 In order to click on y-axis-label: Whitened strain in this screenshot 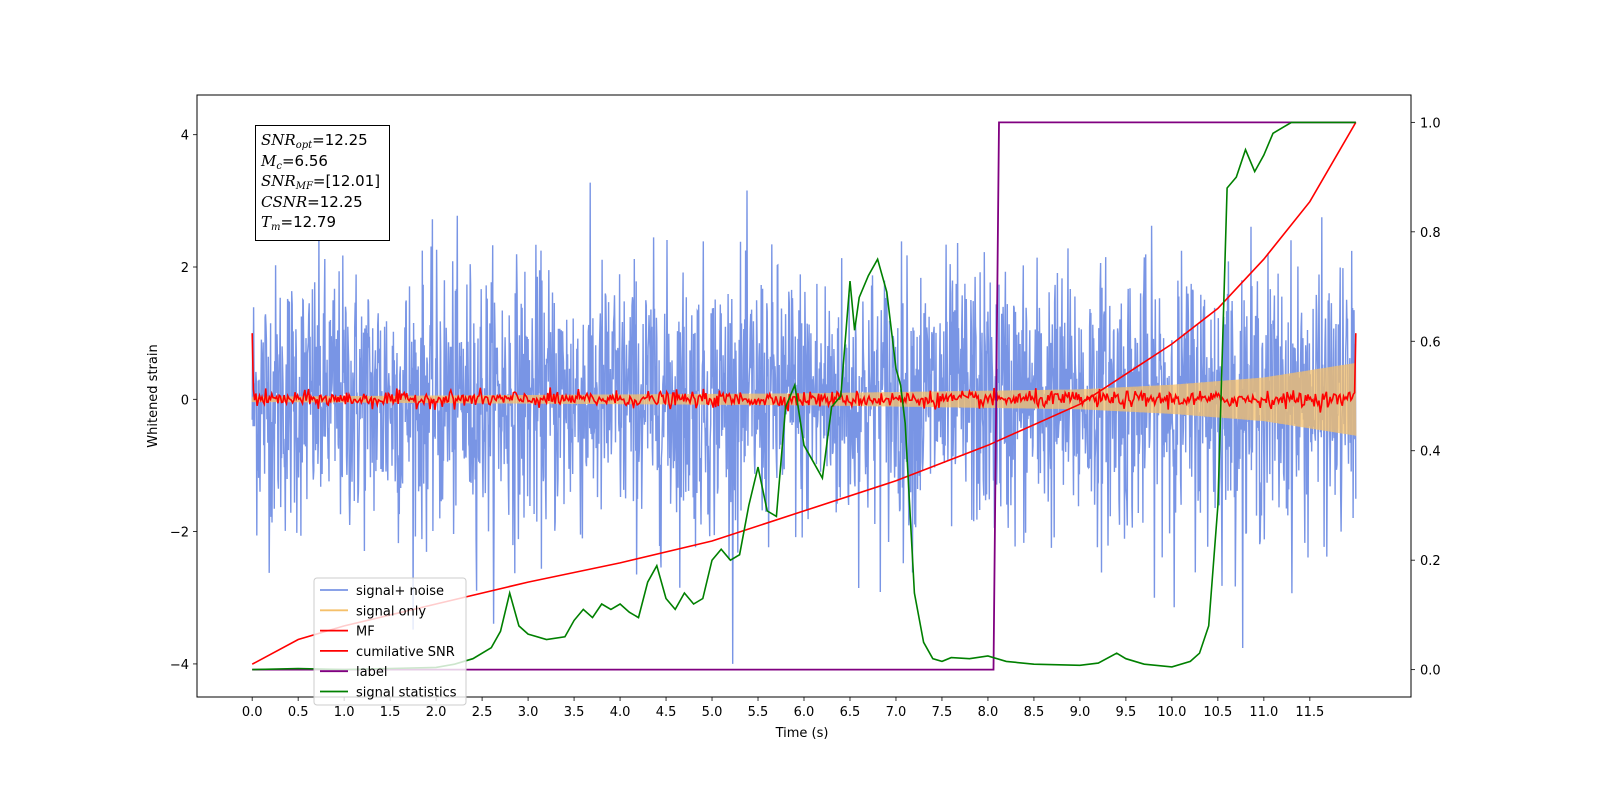, I will do `click(153, 395)`.